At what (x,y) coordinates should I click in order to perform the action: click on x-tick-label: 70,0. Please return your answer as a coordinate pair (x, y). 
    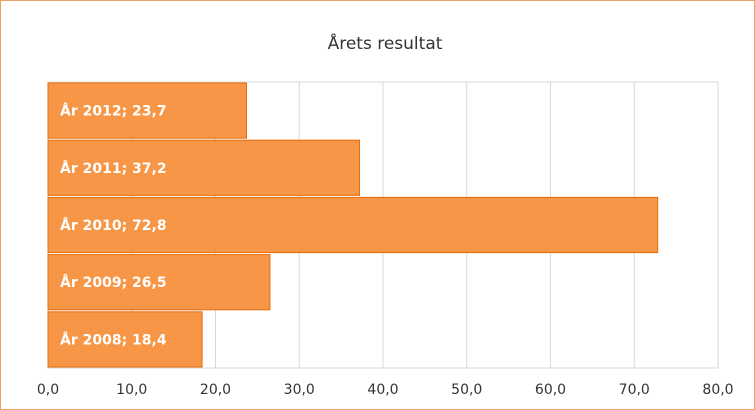
    Looking at the image, I should click on (634, 390).